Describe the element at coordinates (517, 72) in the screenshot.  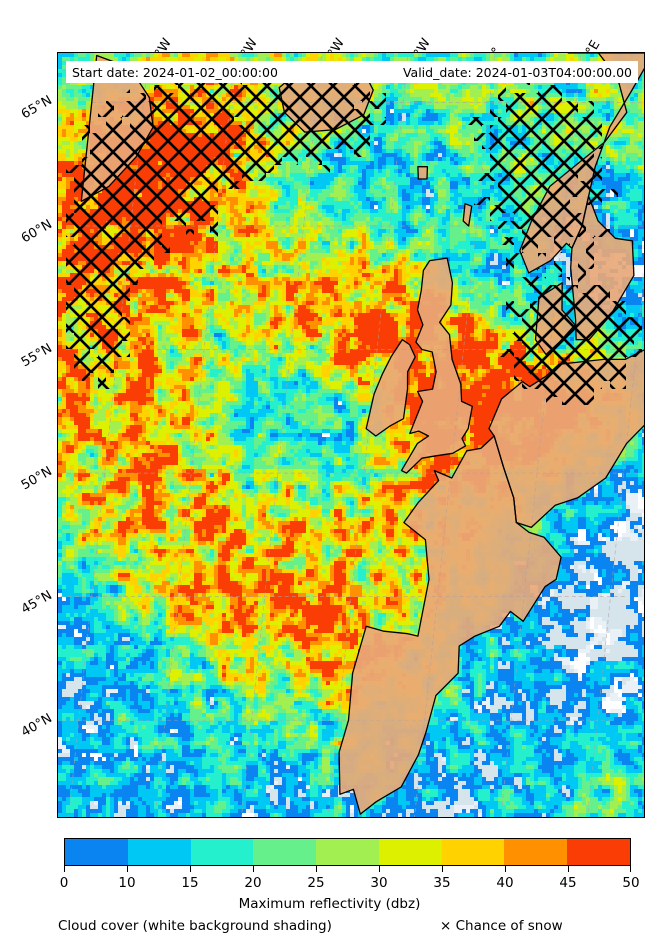
I see `valid-date-label: Valid_date: 2024-01-03T04:00:00.00` at that location.